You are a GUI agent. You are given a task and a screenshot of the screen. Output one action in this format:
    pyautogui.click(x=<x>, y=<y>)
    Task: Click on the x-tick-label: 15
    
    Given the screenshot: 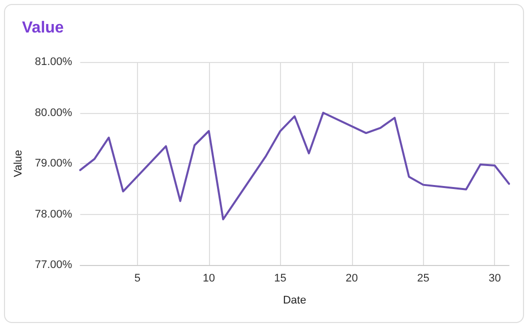 What is the action you would take?
    pyautogui.click(x=280, y=278)
    